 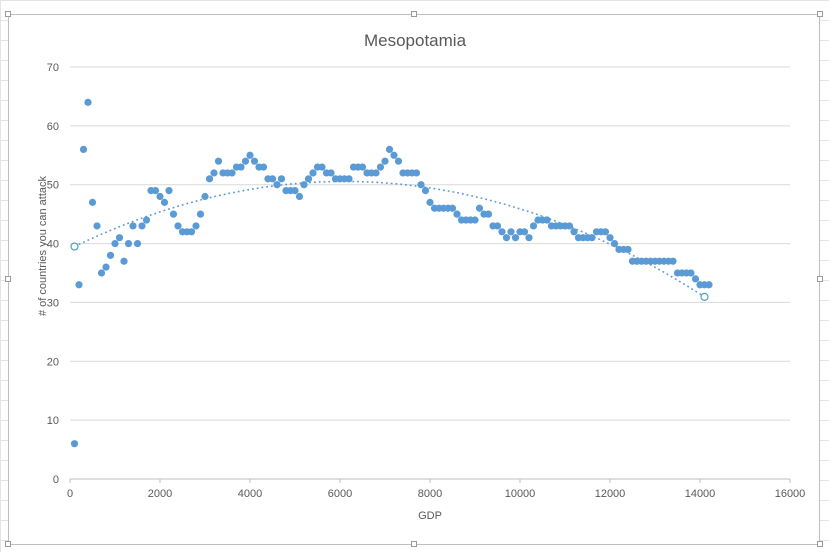 What do you see at coordinates (430, 516) in the screenshot?
I see `x-axis-label: GDP` at bounding box center [430, 516].